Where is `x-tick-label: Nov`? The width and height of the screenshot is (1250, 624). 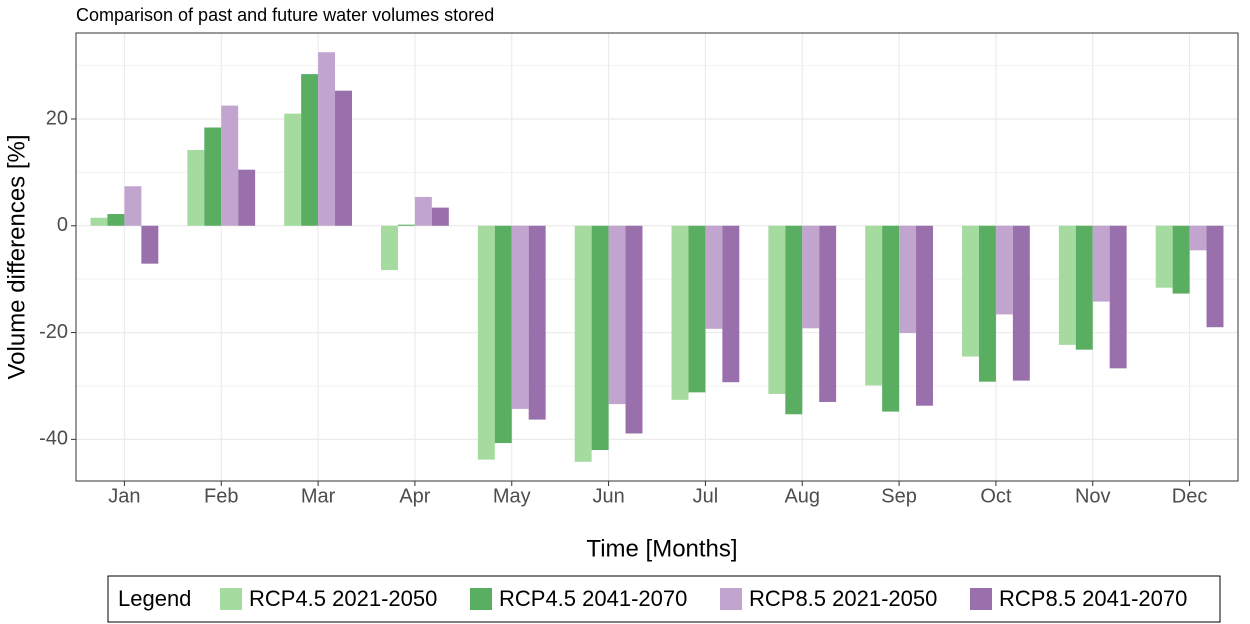 x-tick-label: Nov is located at coordinates (1093, 496).